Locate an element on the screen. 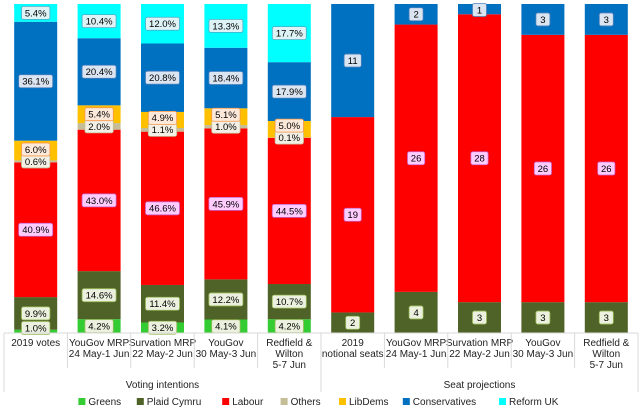 Image resolution: width=640 pixels, height=412 pixels. data-label-text: 40.9% is located at coordinates (35, 230).